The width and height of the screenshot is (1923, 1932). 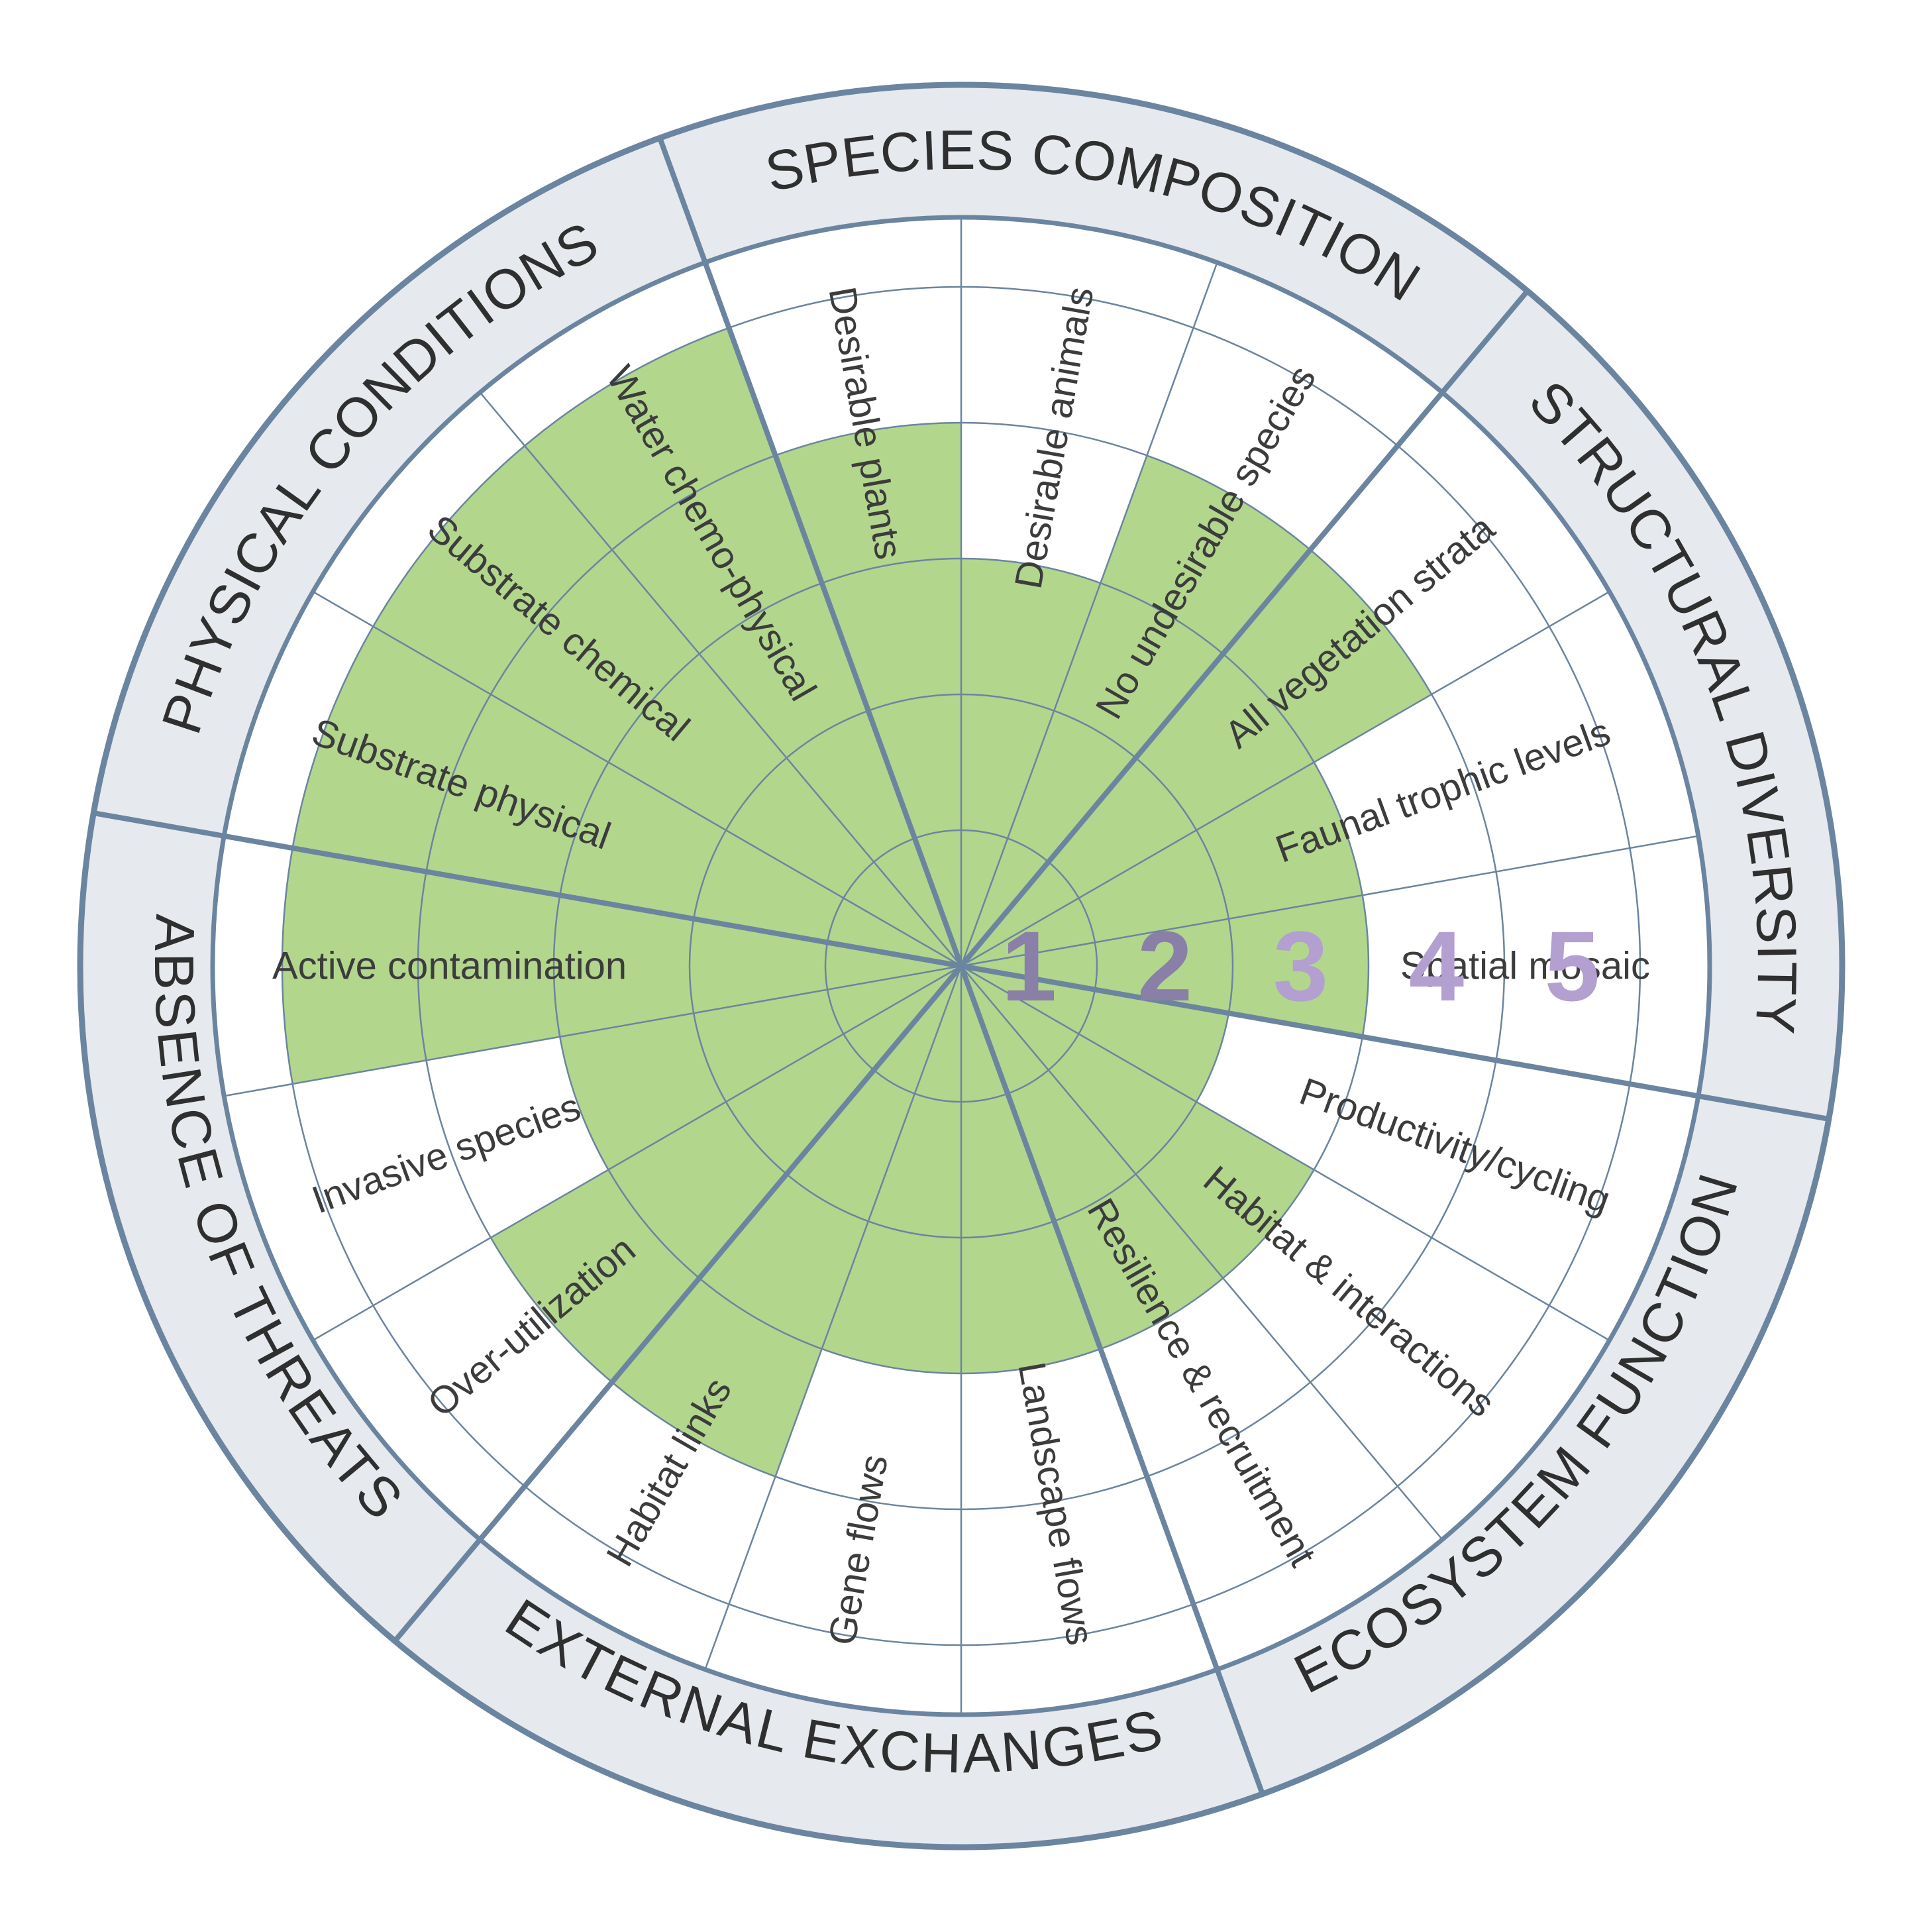 I want to click on attribute-label-spatial-mosaic: Spatial mosaic, so click(x=1525, y=967).